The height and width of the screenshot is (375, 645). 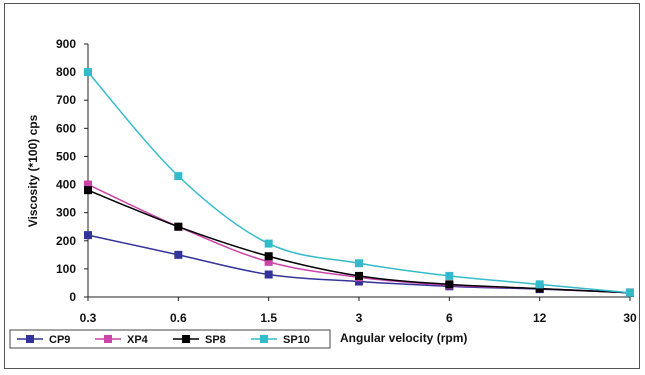 I want to click on legend-item-cp9: CP9, so click(x=43, y=340).